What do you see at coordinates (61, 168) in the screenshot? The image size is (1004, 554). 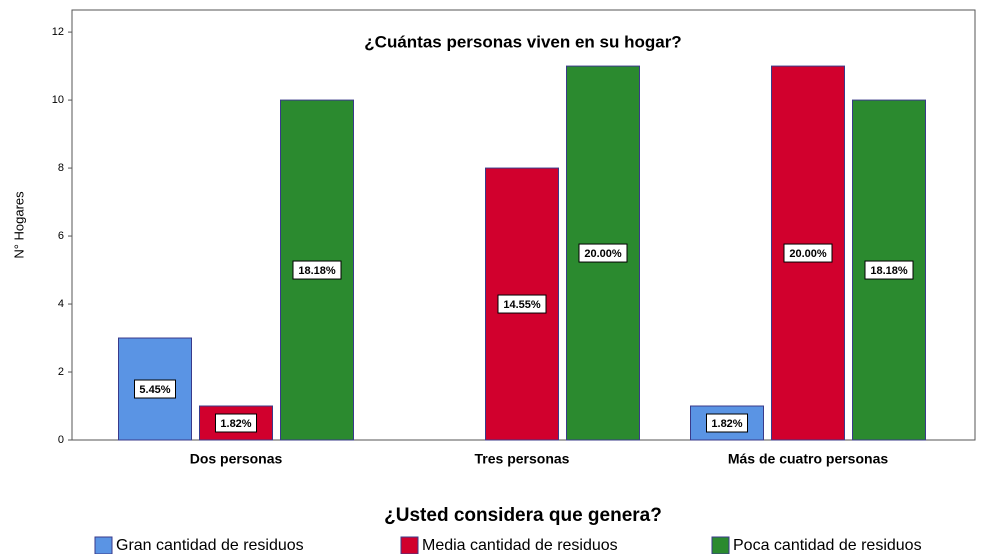 I see `y-tick-label: 8` at bounding box center [61, 168].